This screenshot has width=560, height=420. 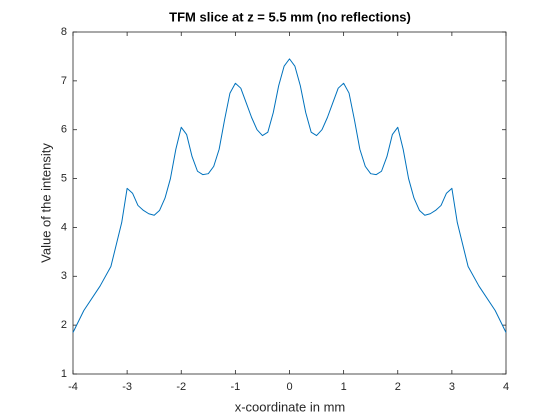 What do you see at coordinates (235, 387) in the screenshot?
I see `x-tick-label: -1` at bounding box center [235, 387].